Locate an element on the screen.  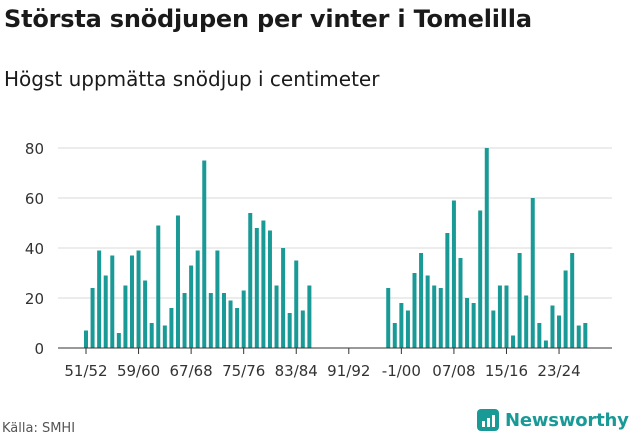
x-tick-label: 59/60 is located at coordinates (138, 371).